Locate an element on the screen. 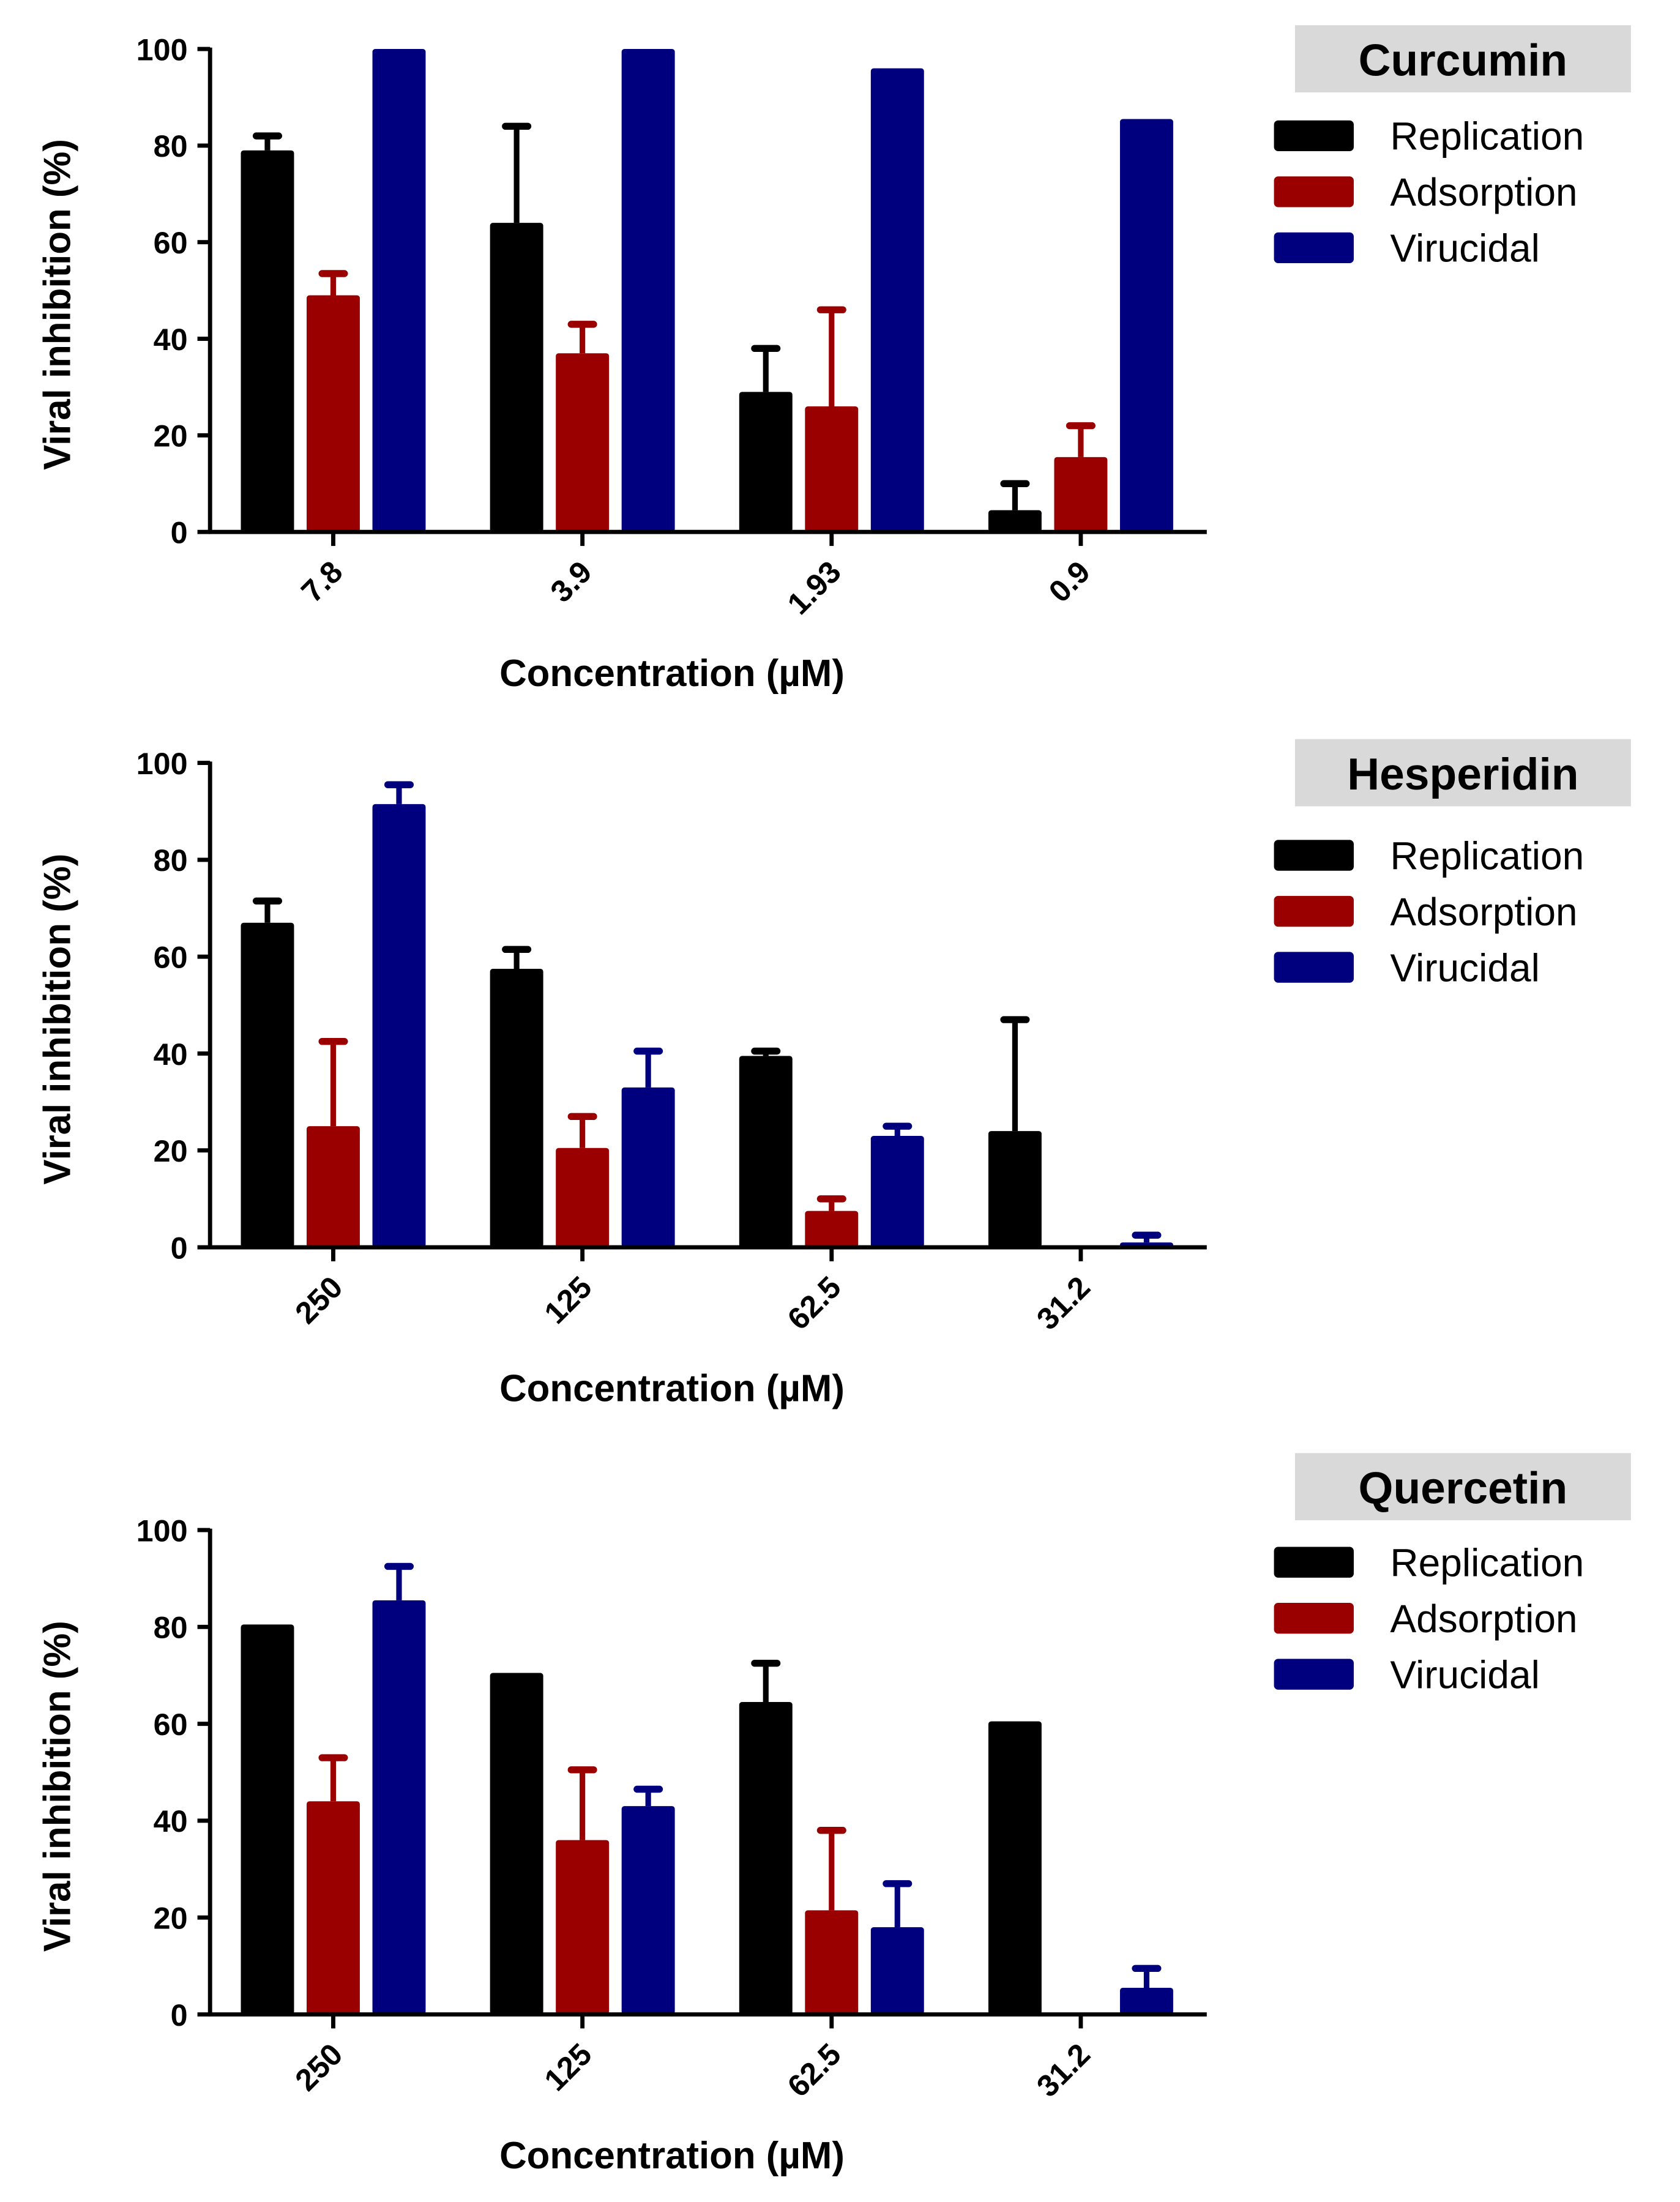 The width and height of the screenshot is (1680, 2202). x-tick-label: 7.8 is located at coordinates (321, 581).